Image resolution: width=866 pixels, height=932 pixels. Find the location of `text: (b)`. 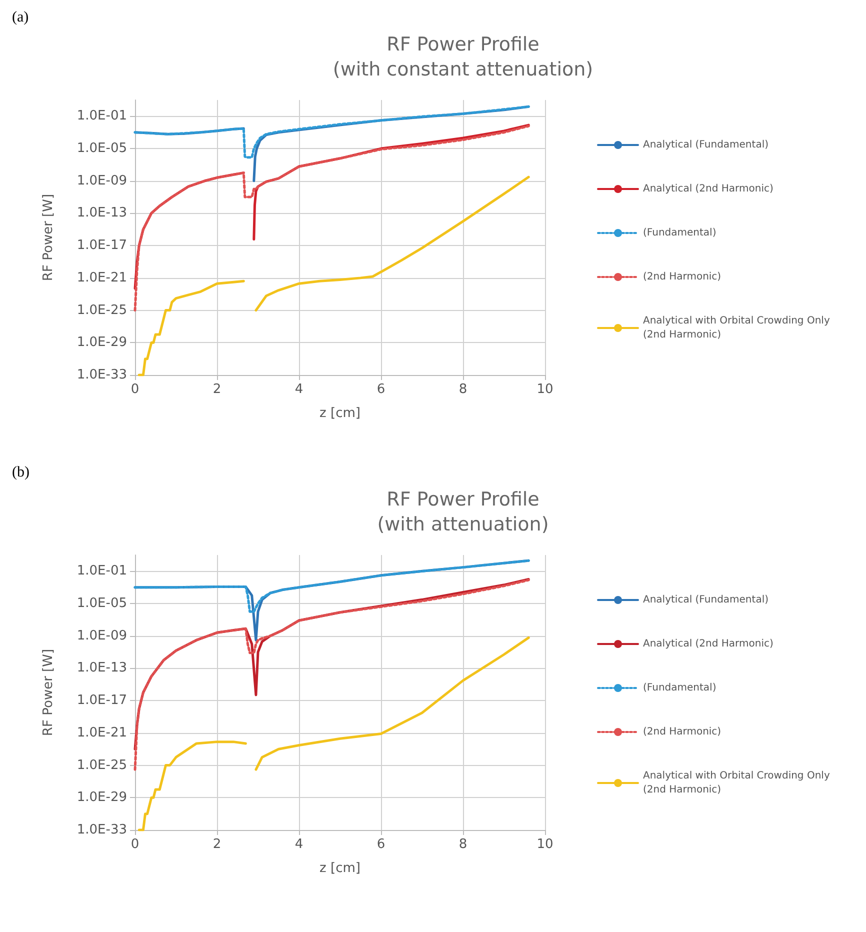

text: (b) is located at coordinates (21, 472).